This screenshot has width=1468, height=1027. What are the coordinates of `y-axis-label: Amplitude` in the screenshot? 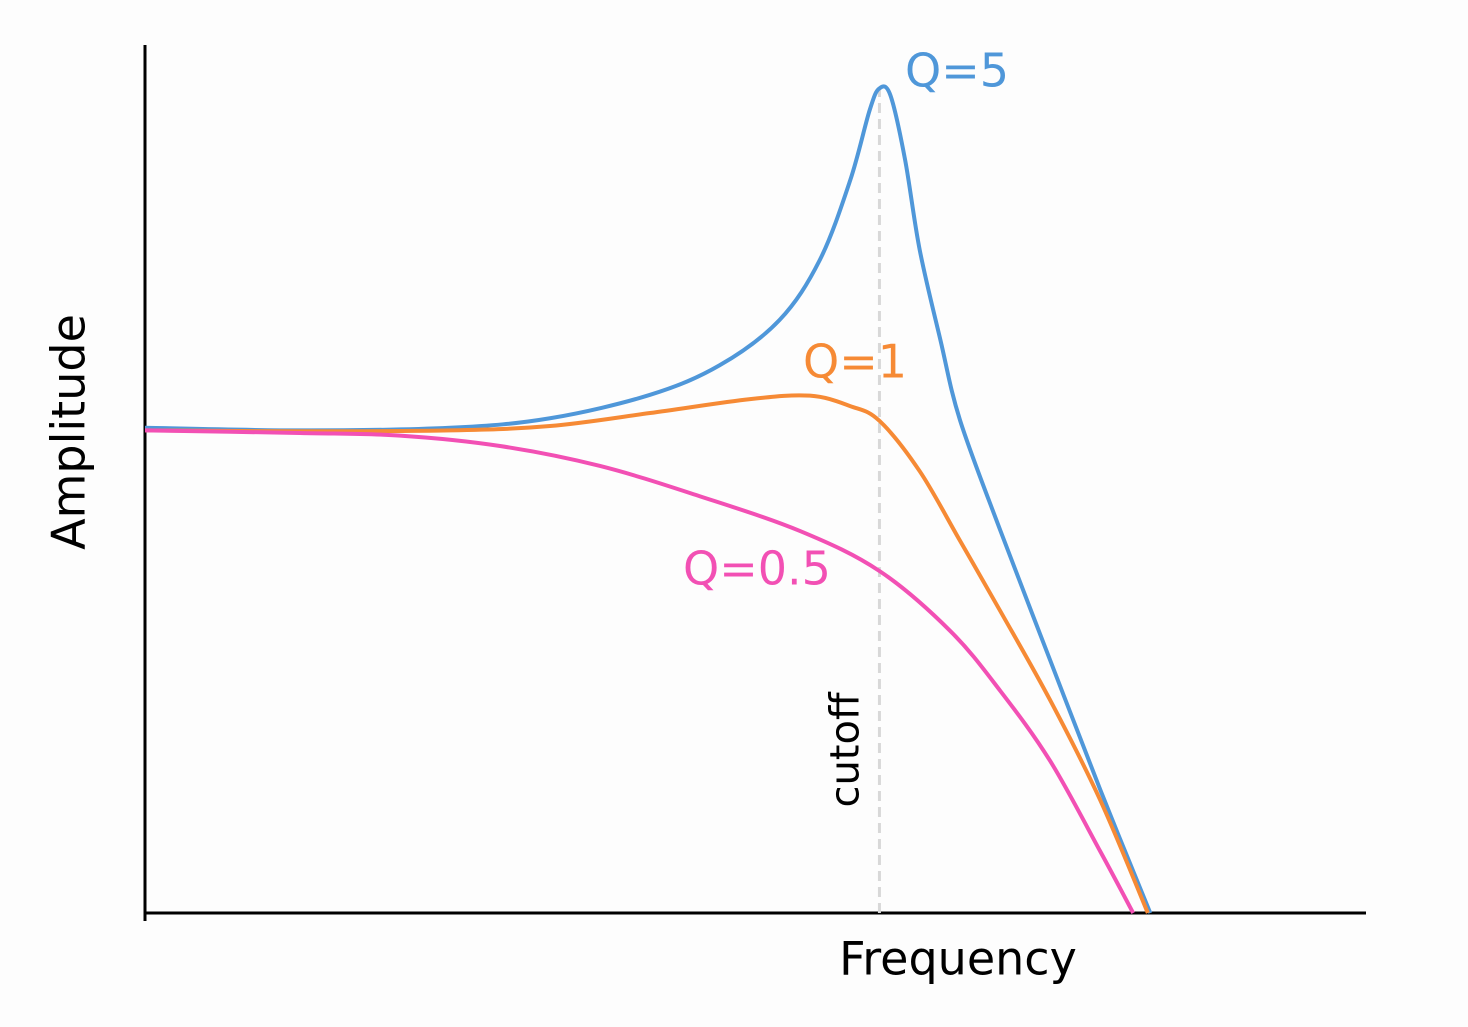 It's located at (69, 432).